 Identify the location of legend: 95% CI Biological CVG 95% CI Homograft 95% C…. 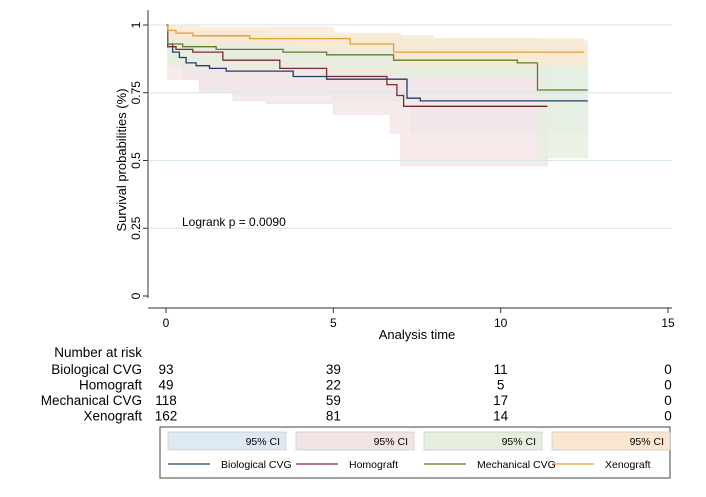
(415, 452).